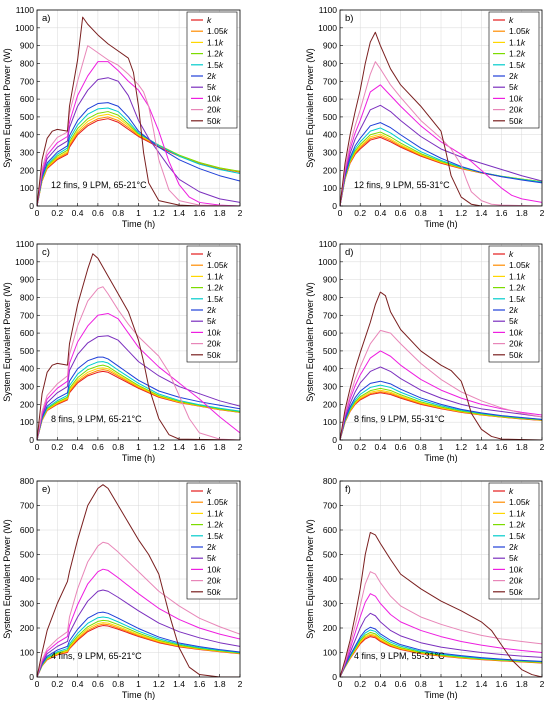  Describe the element at coordinates (218, 31) in the screenshot. I see `legend-label: 1.05k` at that location.